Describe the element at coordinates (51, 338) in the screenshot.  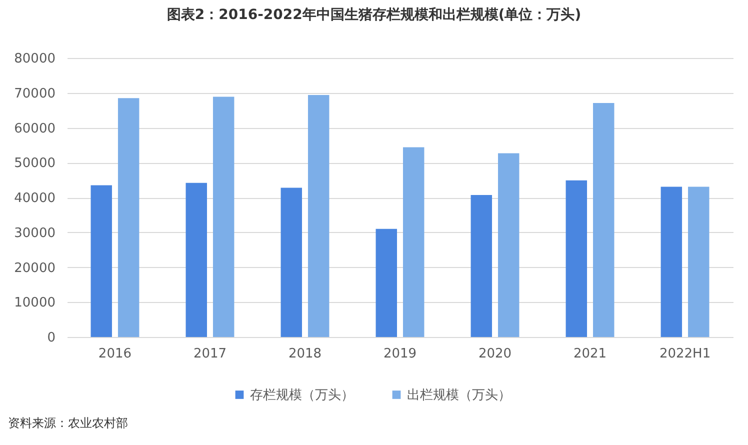
I see `y-tick-label: 0` at that location.